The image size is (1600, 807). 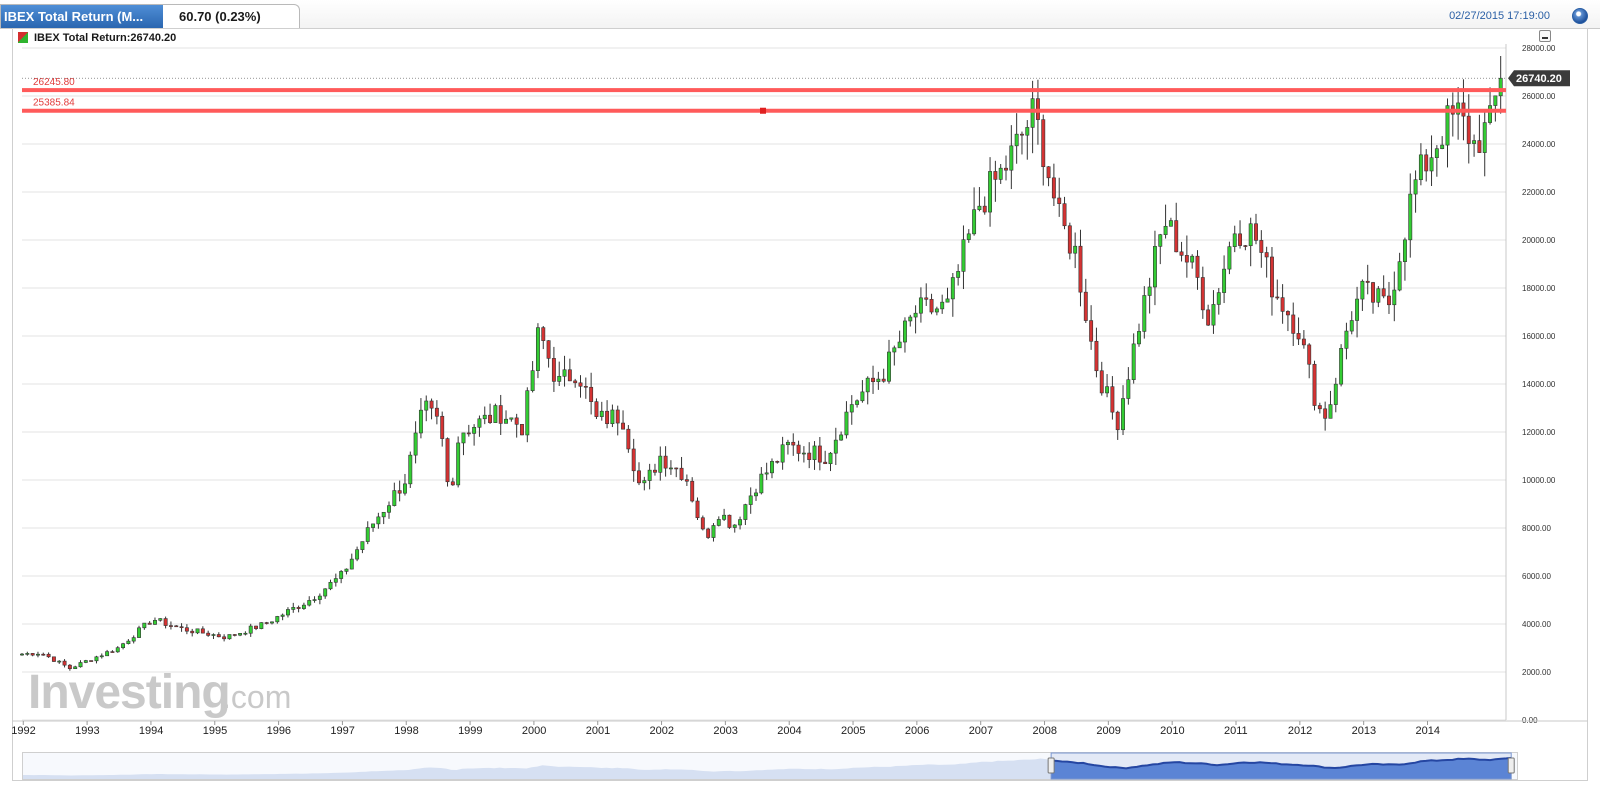 I want to click on y-tick-label: 8000.00, so click(x=1536, y=528).